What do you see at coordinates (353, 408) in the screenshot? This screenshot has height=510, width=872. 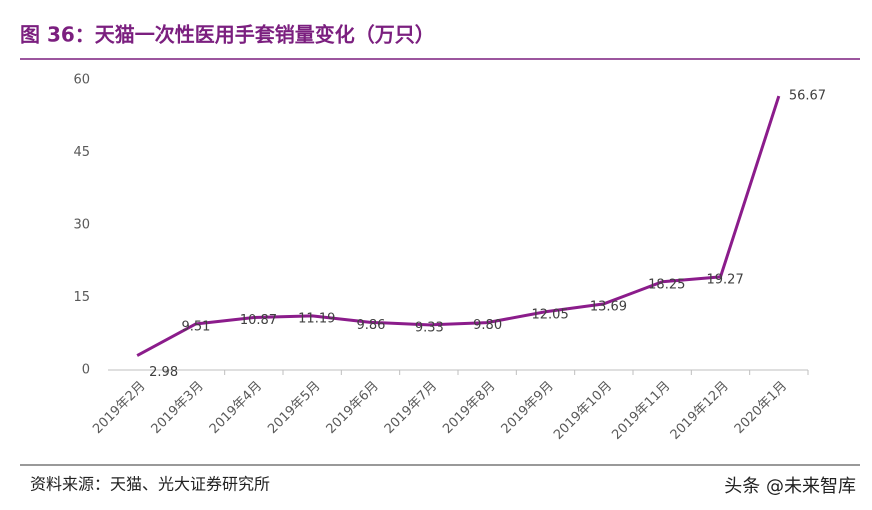 I see `x-tick-label: 2019年6月` at bounding box center [353, 408].